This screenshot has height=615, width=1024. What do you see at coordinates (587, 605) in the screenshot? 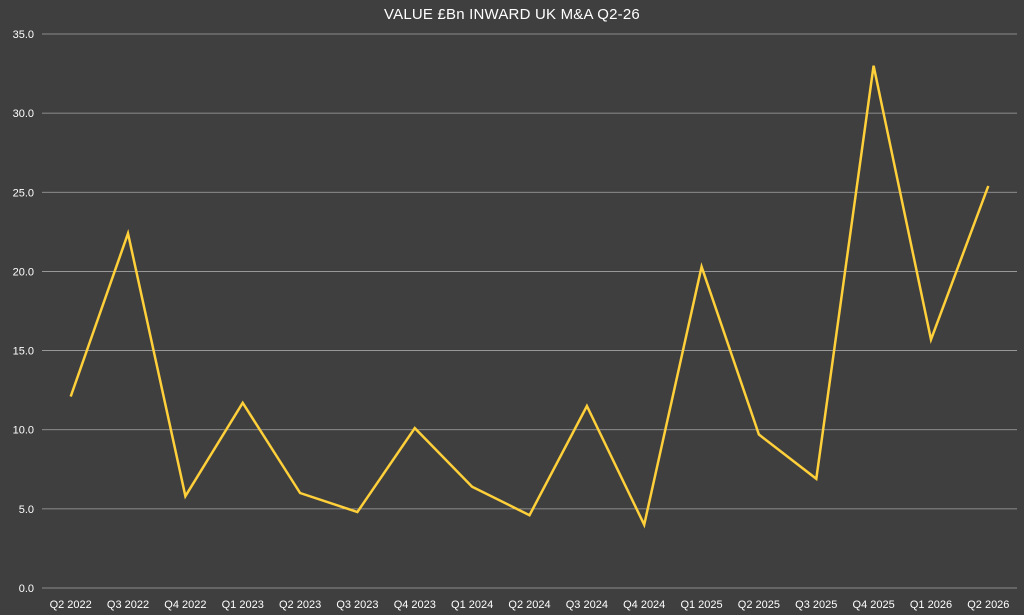
I see `x-tick-label: Q3 2024` at bounding box center [587, 605].